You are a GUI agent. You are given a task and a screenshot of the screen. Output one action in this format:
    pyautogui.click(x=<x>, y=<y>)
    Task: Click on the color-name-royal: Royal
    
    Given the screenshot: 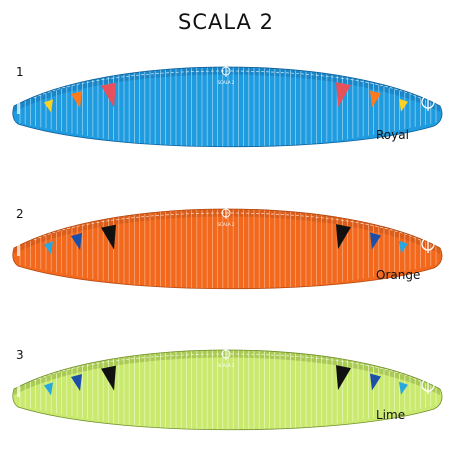 What is the action you would take?
    pyautogui.click(x=392, y=135)
    